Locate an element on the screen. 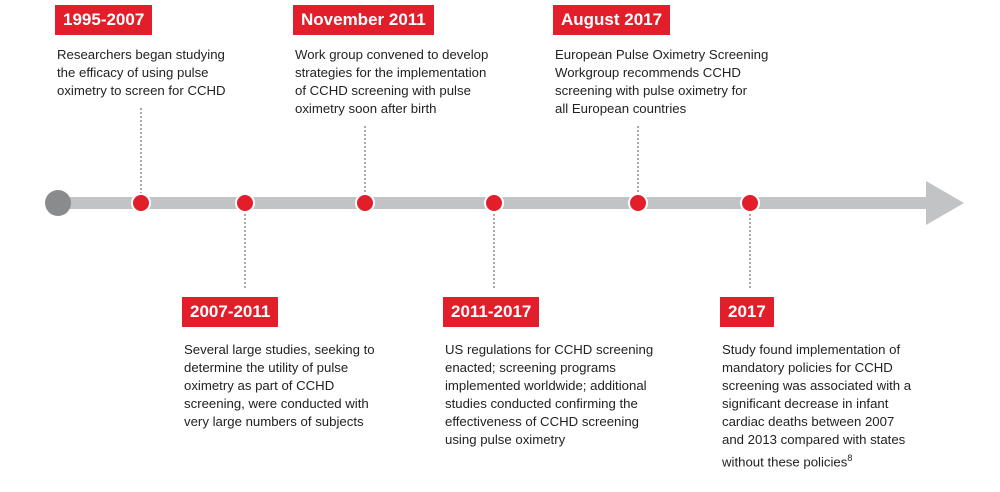  description-line: of CCHD screening with pulse is located at coordinates (391, 91).